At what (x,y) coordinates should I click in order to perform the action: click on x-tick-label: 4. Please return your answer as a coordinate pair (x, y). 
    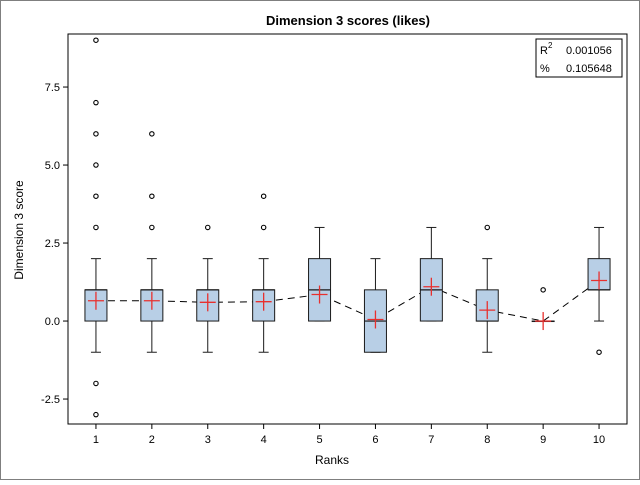
    Looking at the image, I should click on (264, 440).